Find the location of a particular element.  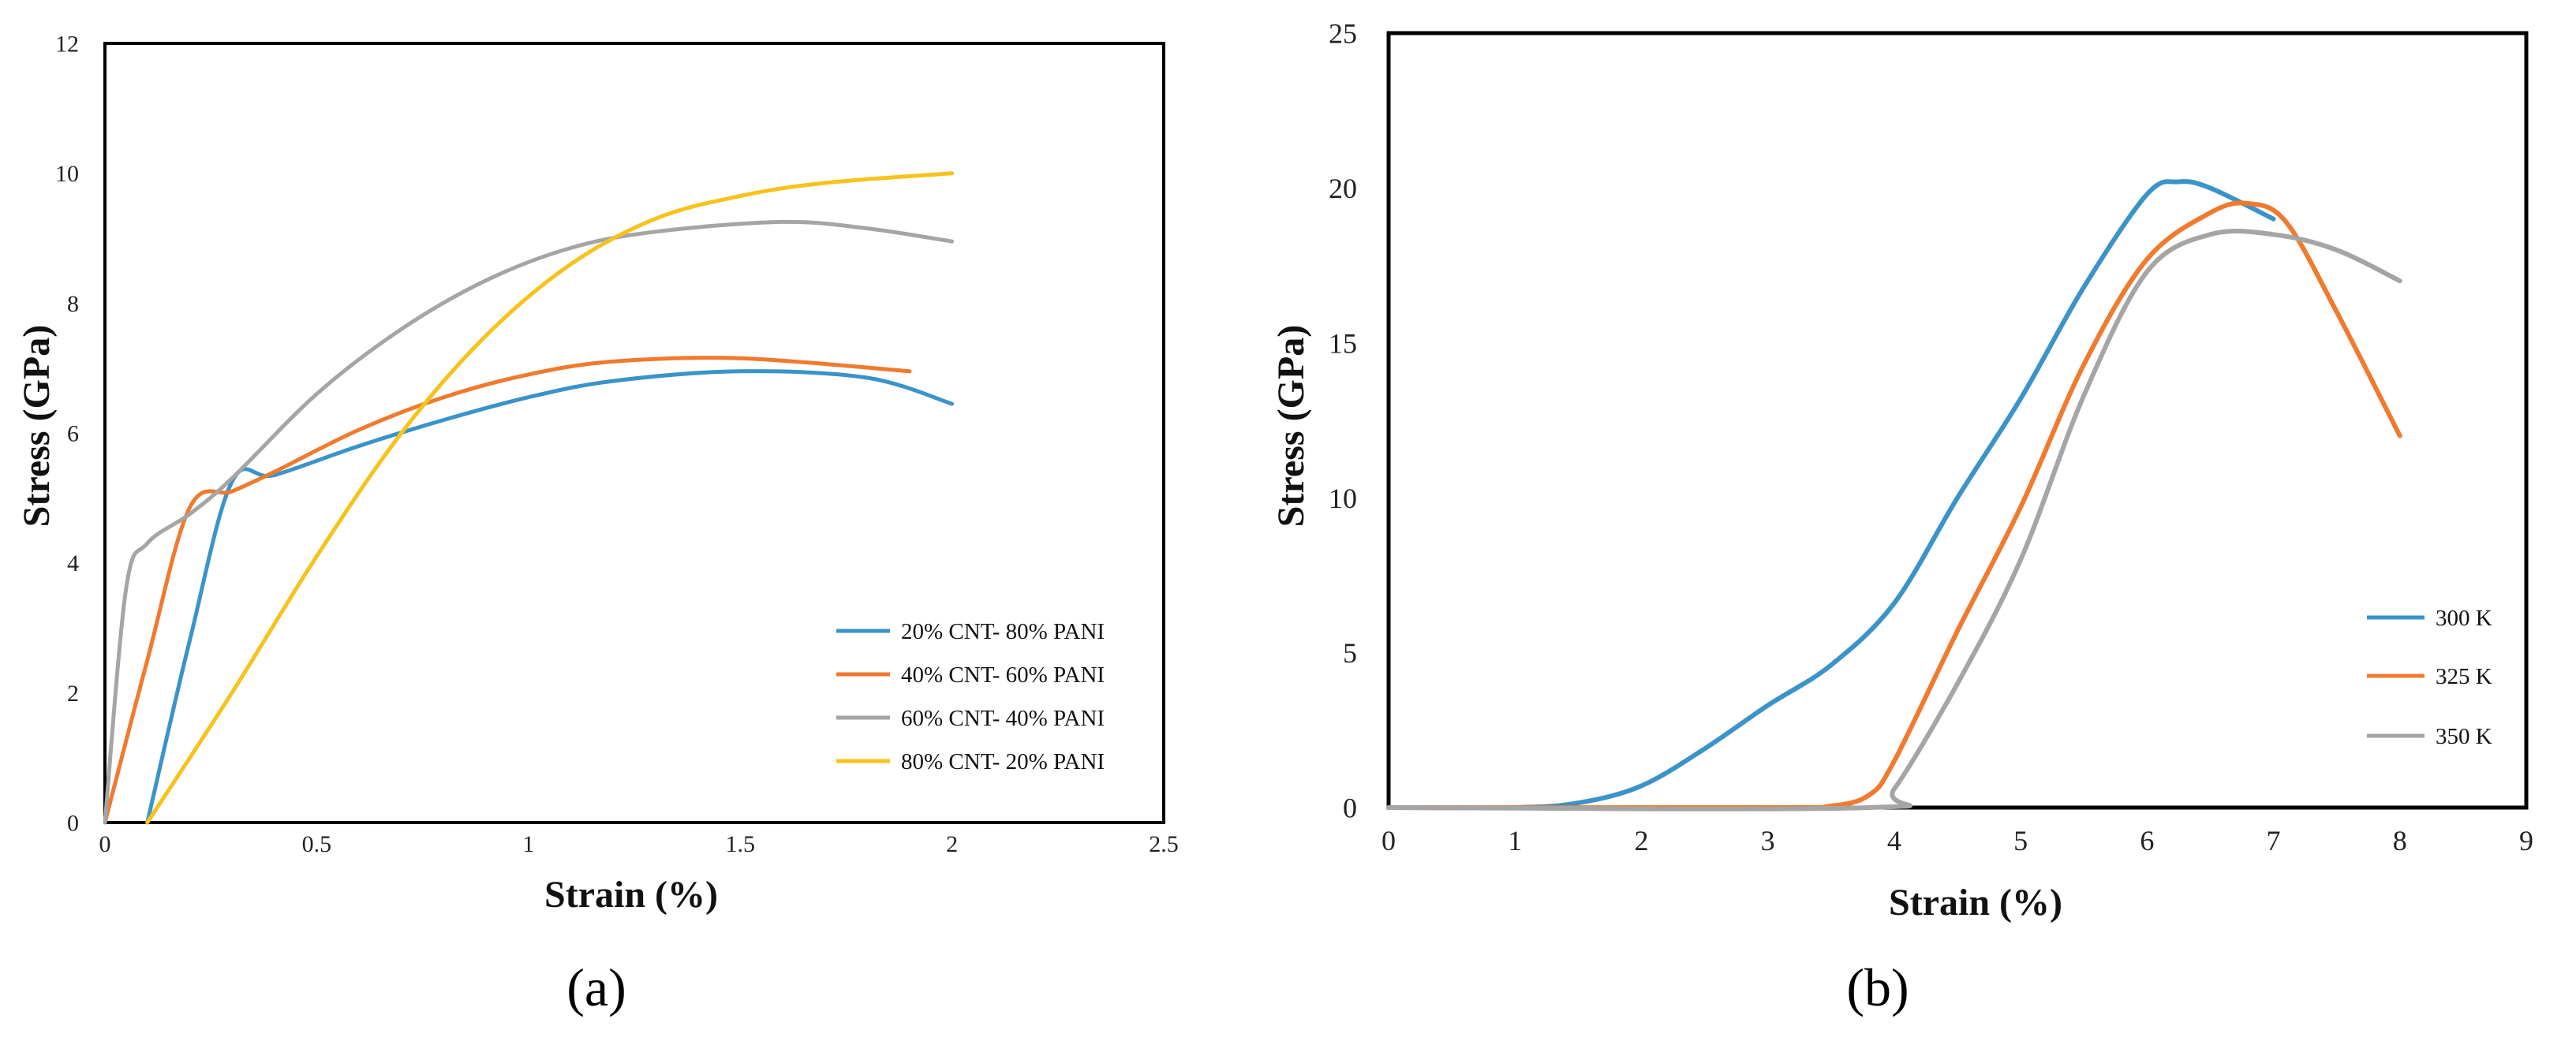

panel-b-x-tick-5: 5 is located at coordinates (2020, 840).